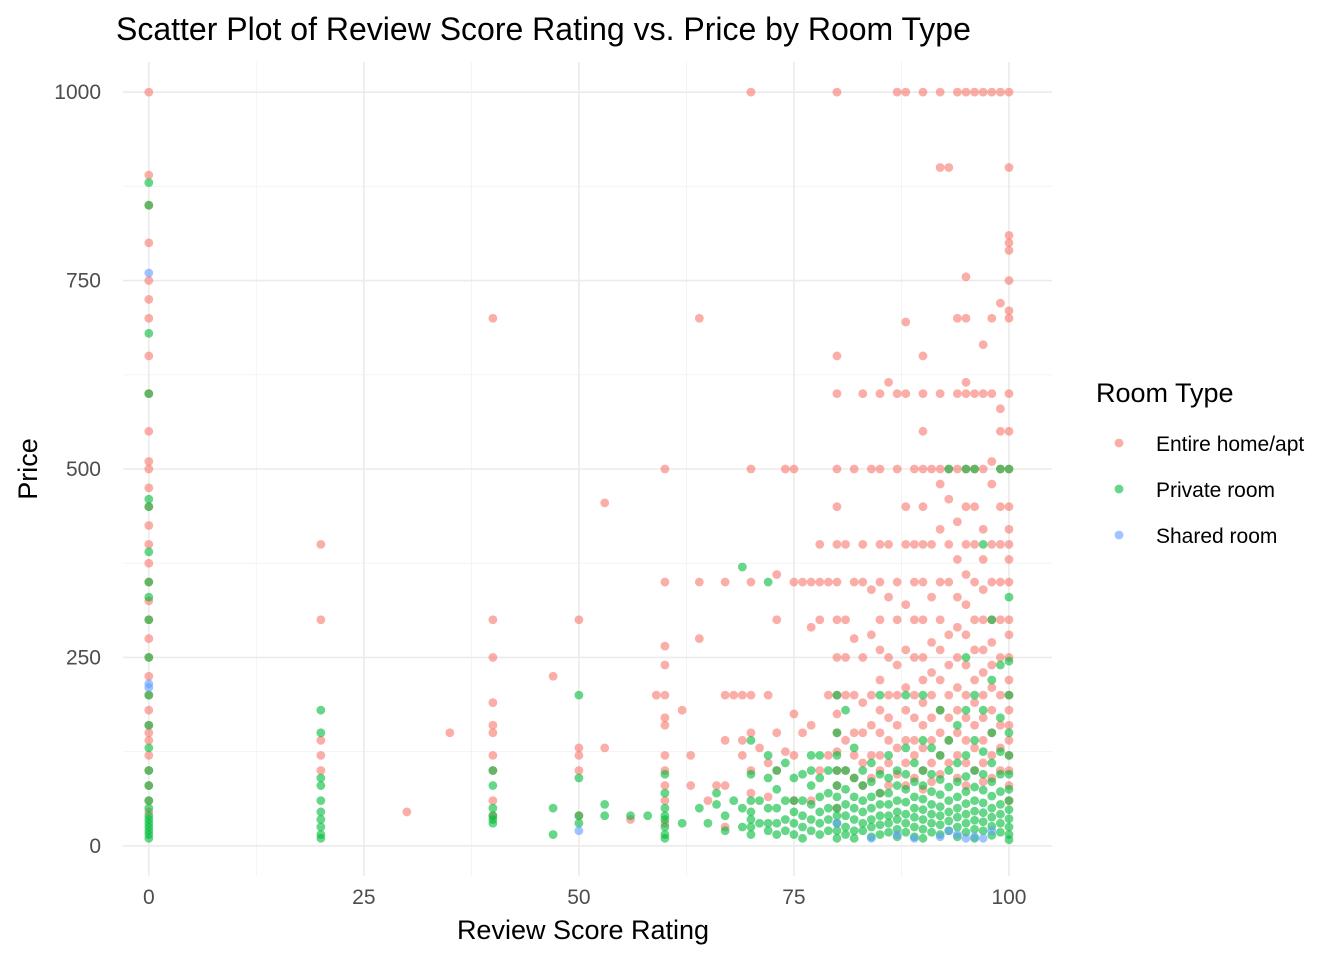 The height and width of the screenshot is (960, 1344). I want to click on legend-key, so click(1119, 489).